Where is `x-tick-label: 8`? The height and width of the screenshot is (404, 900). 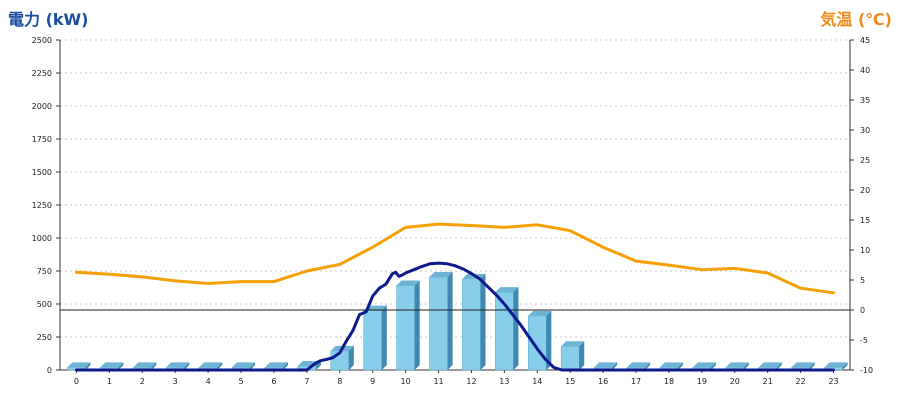
x-tick-label: 8 is located at coordinates (339, 381).